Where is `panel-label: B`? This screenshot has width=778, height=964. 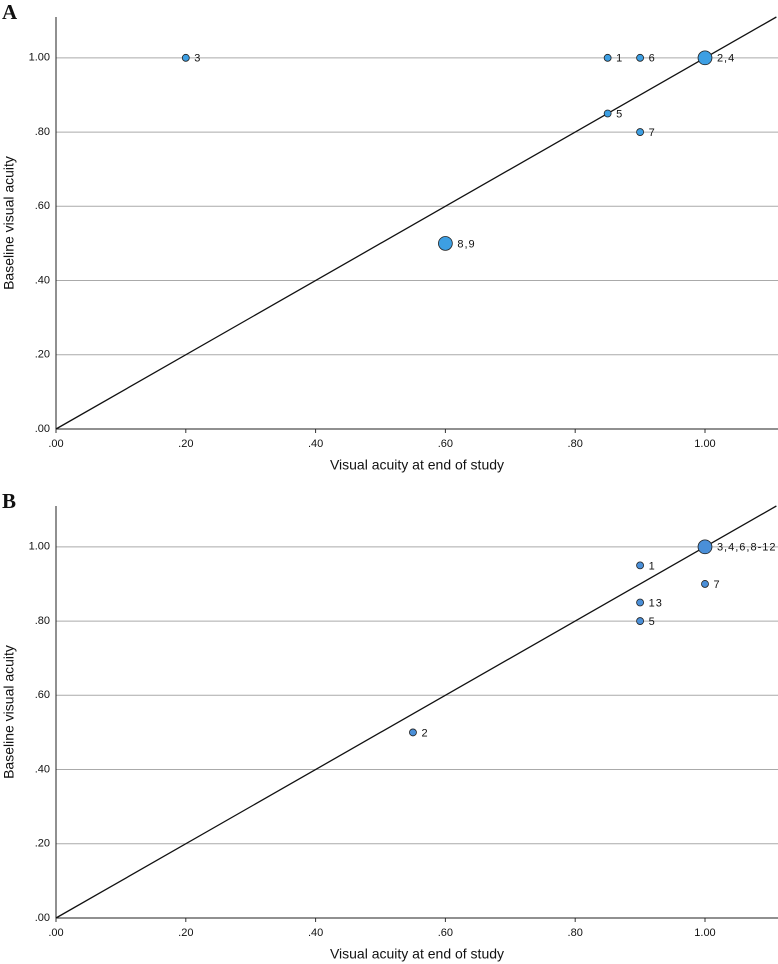
panel-label: B is located at coordinates (9, 501).